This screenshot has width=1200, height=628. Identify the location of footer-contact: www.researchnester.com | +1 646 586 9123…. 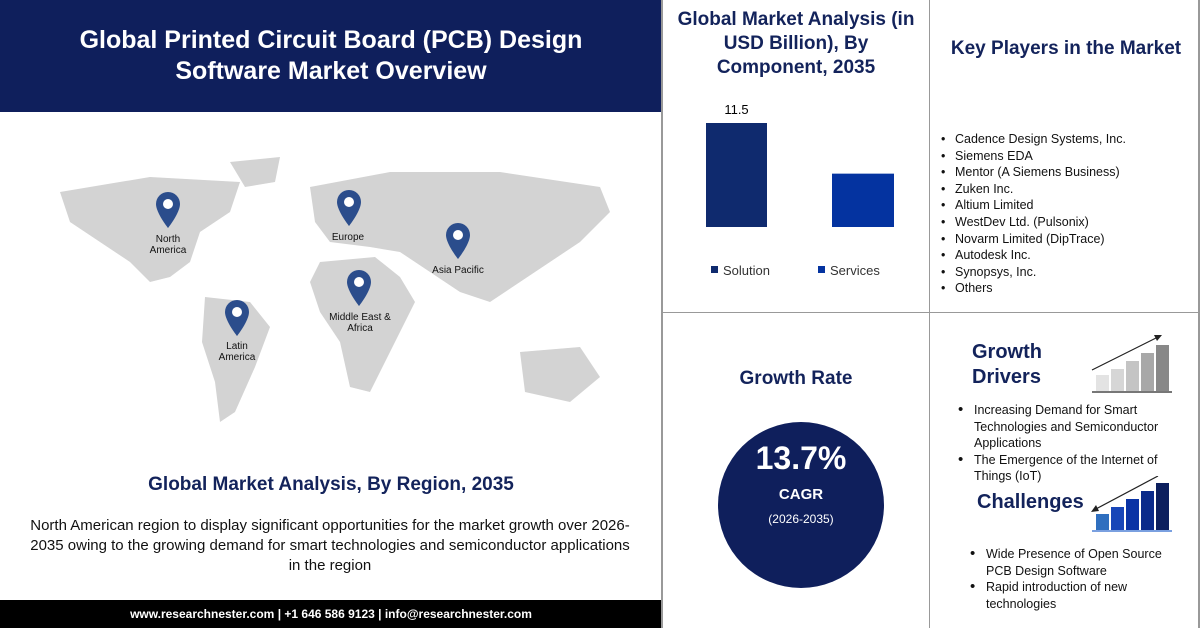
(331, 614).